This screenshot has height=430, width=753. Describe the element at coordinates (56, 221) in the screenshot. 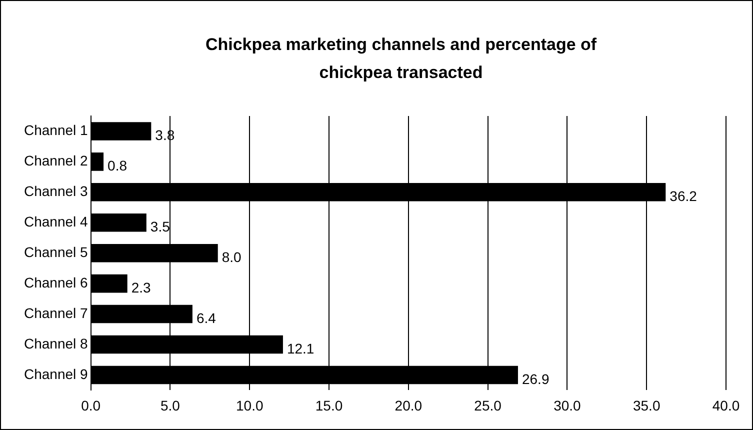

I see `y-tick-label: Channel 4` at that location.